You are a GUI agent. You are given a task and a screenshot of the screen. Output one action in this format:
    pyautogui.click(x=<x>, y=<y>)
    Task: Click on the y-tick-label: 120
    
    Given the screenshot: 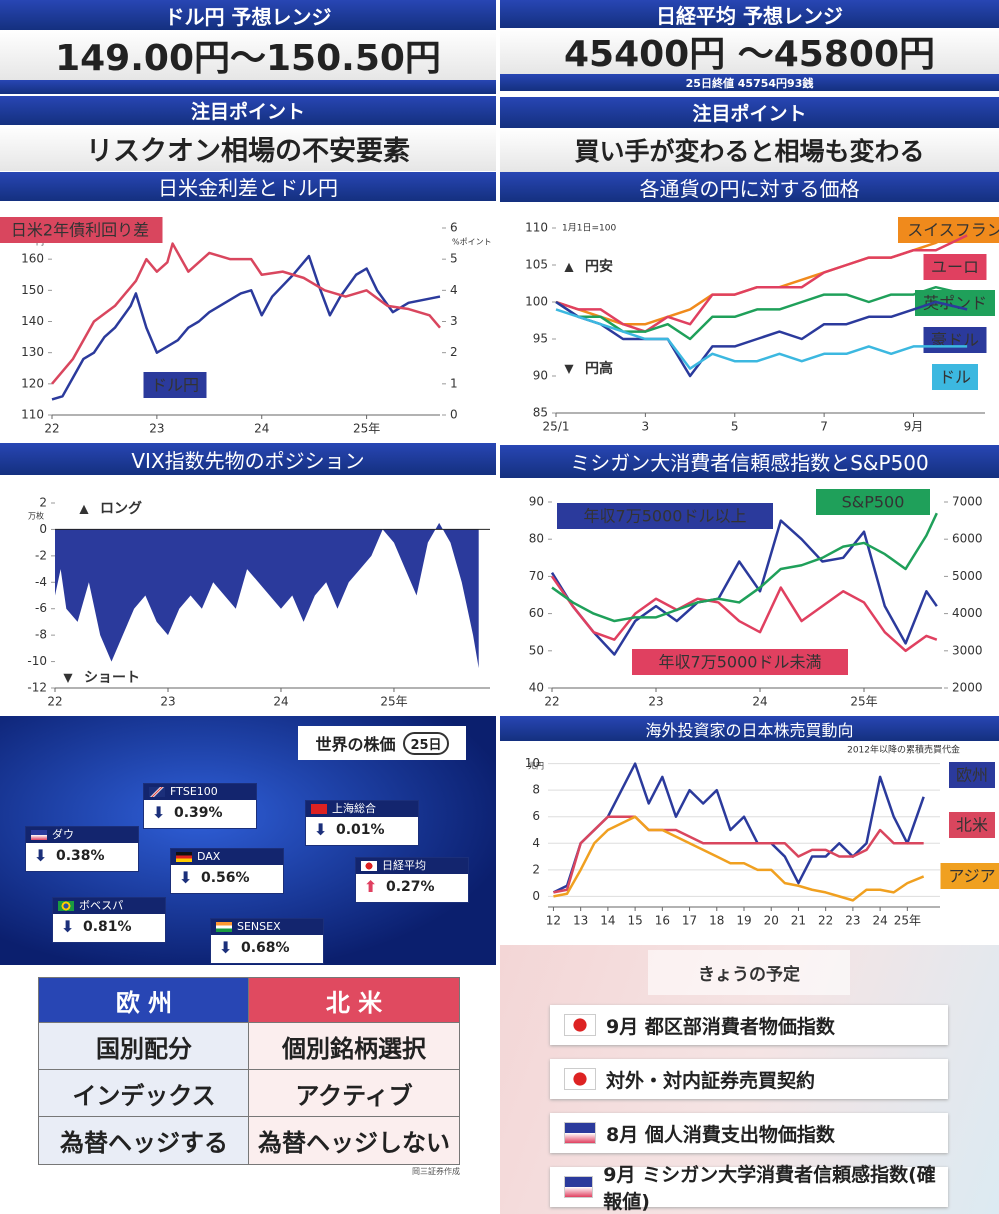 What is the action you would take?
    pyautogui.click(x=32, y=383)
    